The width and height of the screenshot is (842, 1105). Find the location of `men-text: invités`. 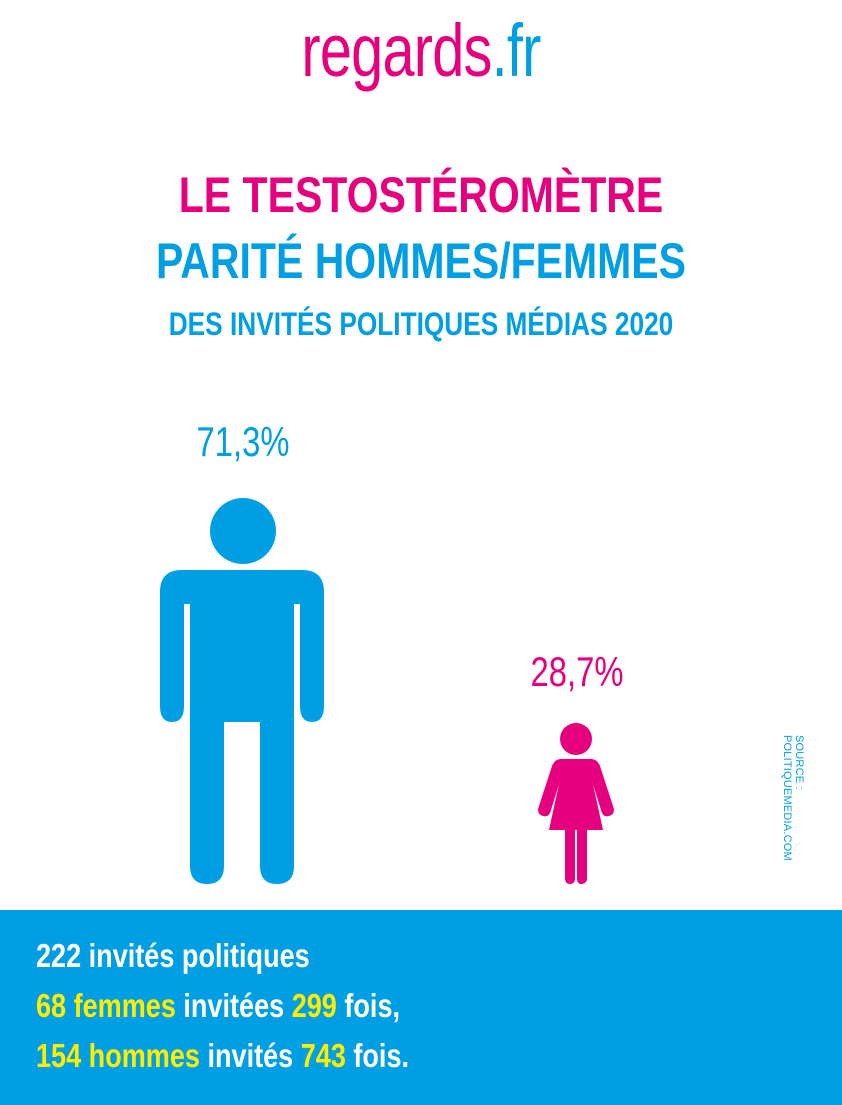

men-text: invités is located at coordinates (250, 1055).